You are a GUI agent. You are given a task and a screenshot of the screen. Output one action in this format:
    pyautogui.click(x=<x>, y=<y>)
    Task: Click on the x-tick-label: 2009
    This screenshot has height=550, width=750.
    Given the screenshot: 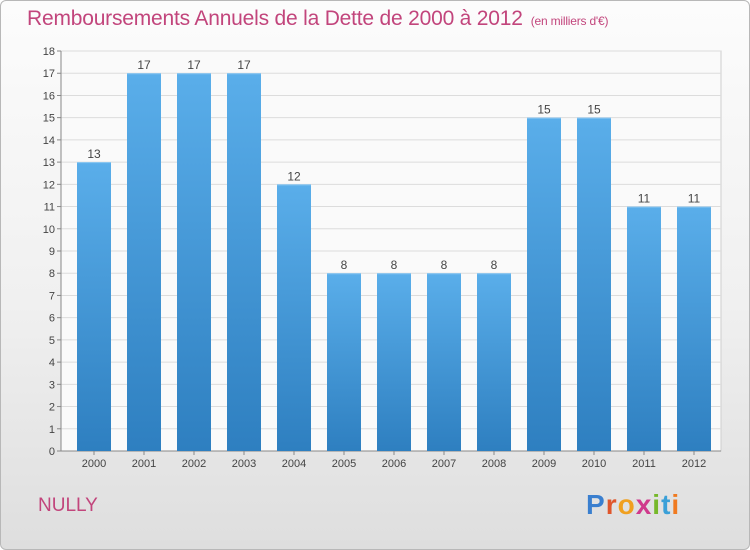 What is the action you would take?
    pyautogui.click(x=544, y=464)
    